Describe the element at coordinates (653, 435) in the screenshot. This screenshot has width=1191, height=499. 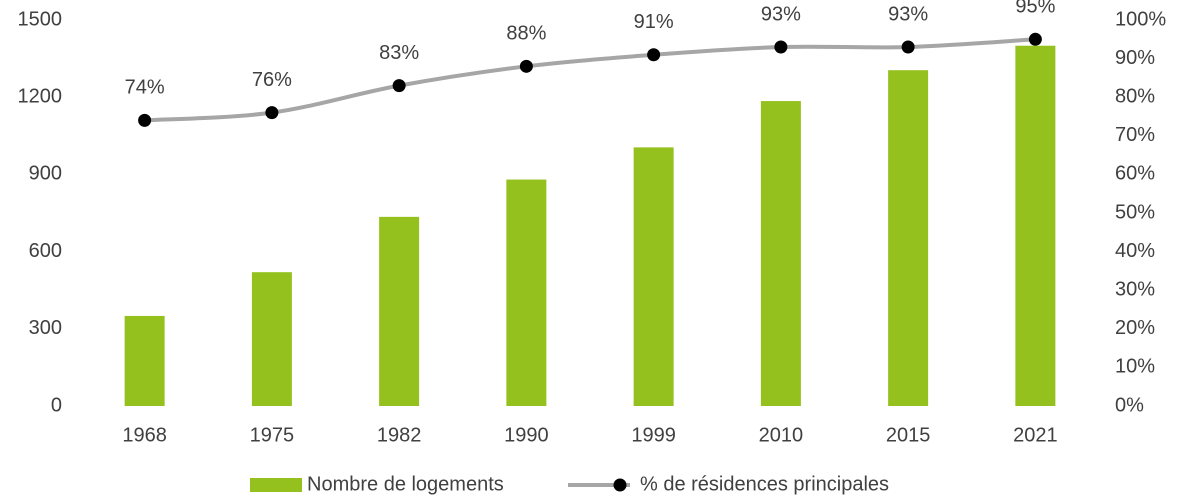
I see `x-tick-label: 1999` at that location.